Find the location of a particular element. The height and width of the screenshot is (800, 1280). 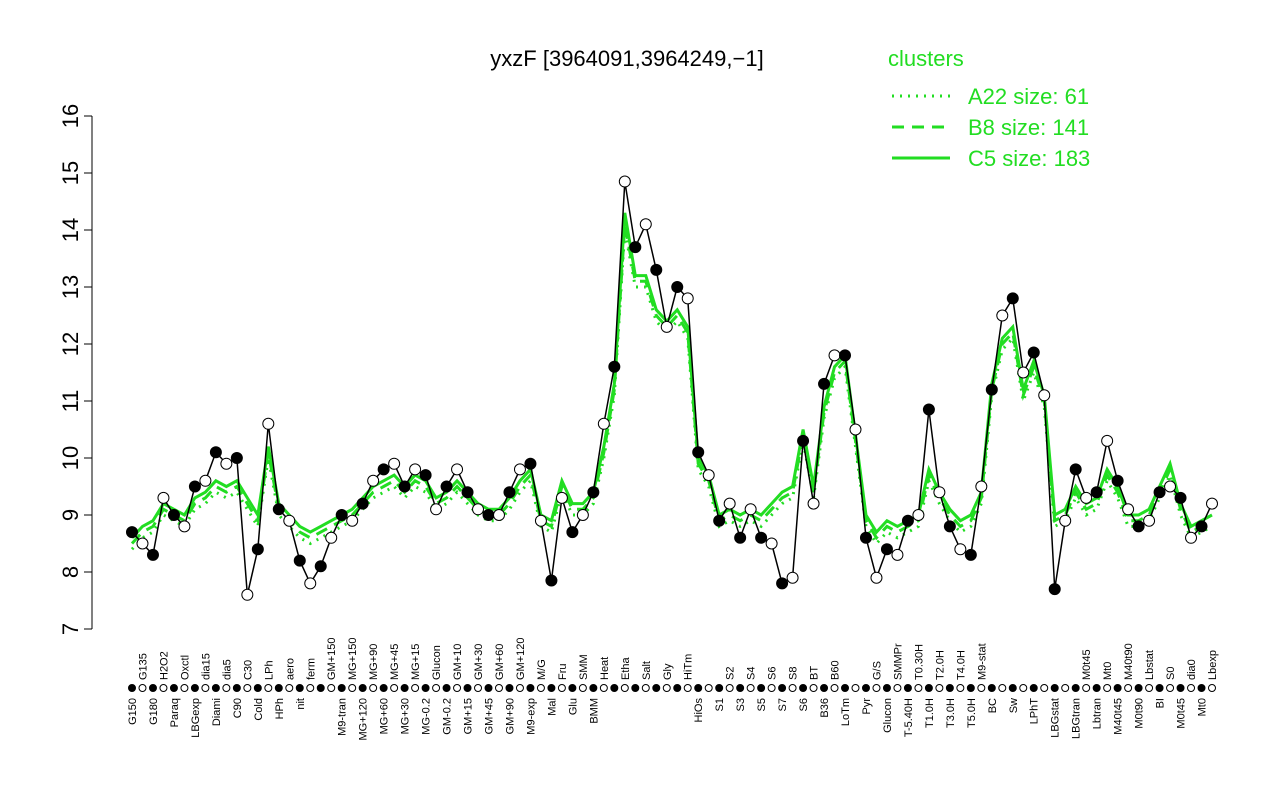

x-tick-label: SMM is located at coordinates (584, 667).